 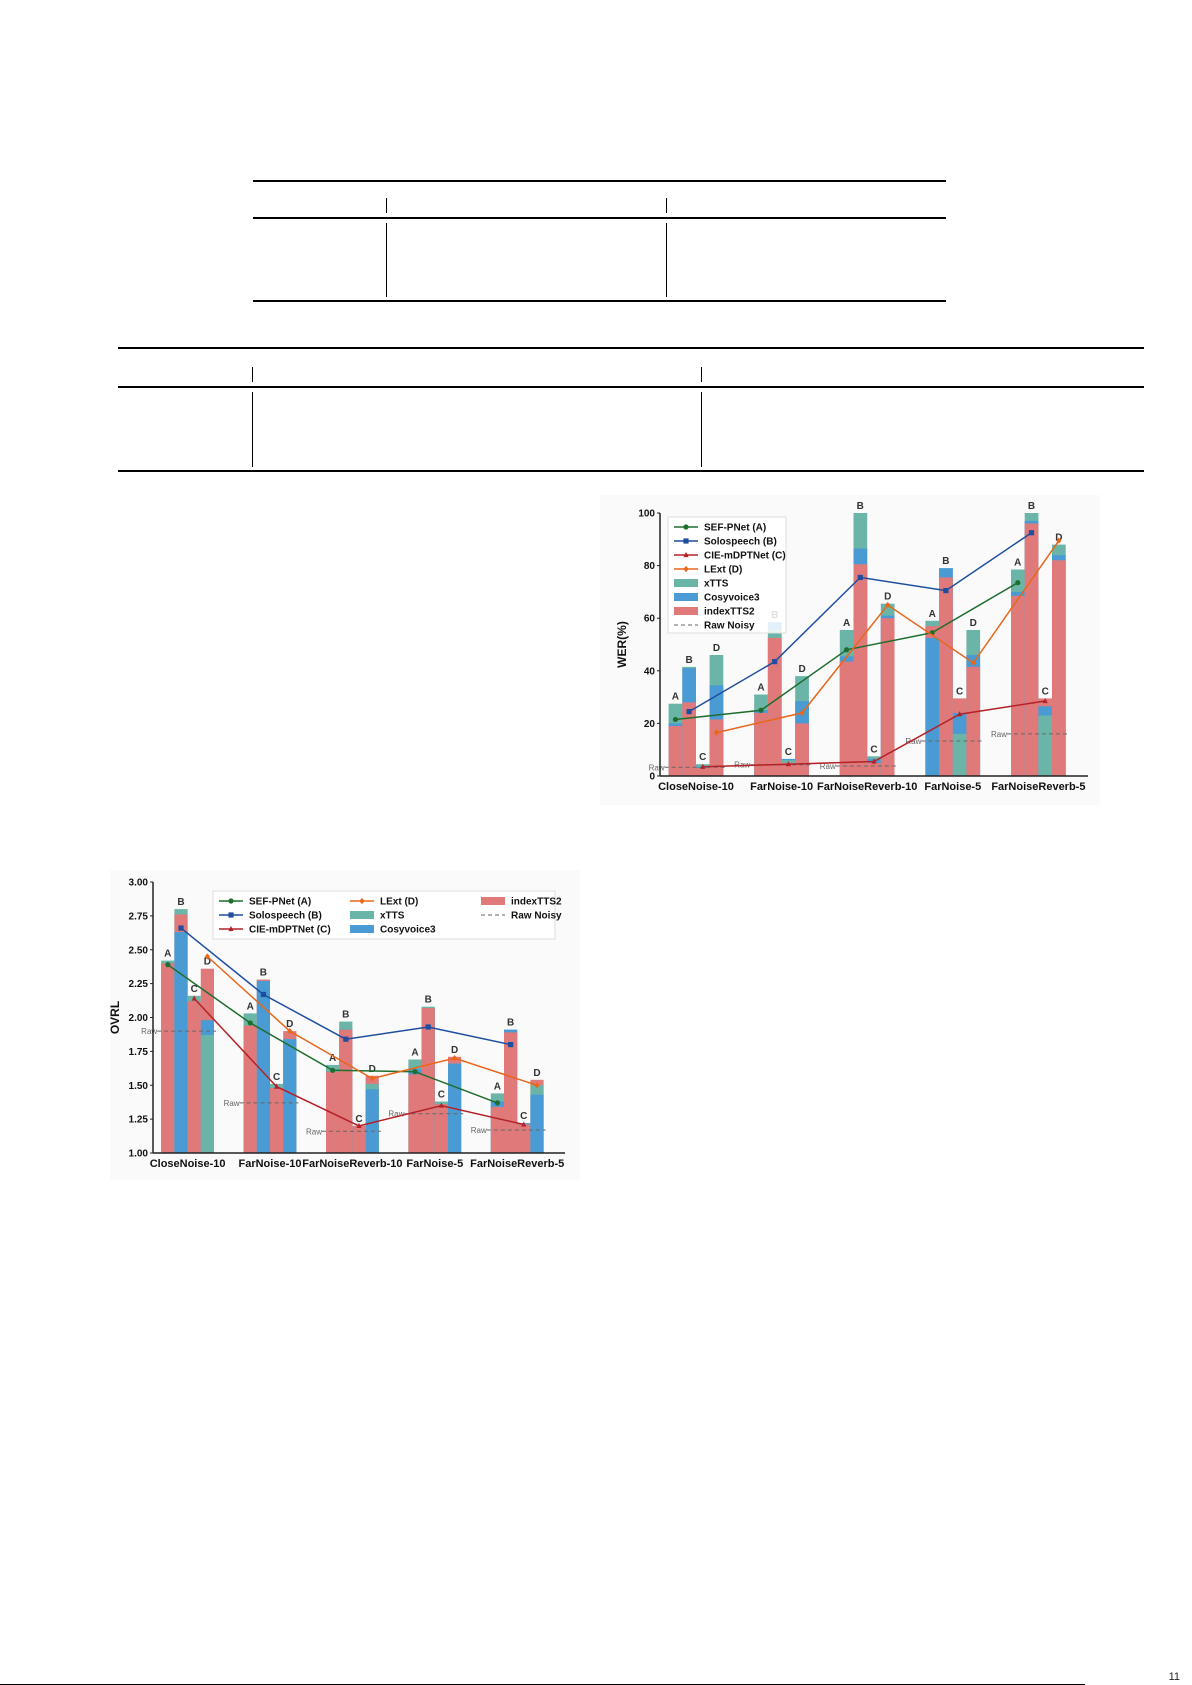 What do you see at coordinates (729, 612) in the screenshot?
I see `legend-label: indexTTS2` at bounding box center [729, 612].